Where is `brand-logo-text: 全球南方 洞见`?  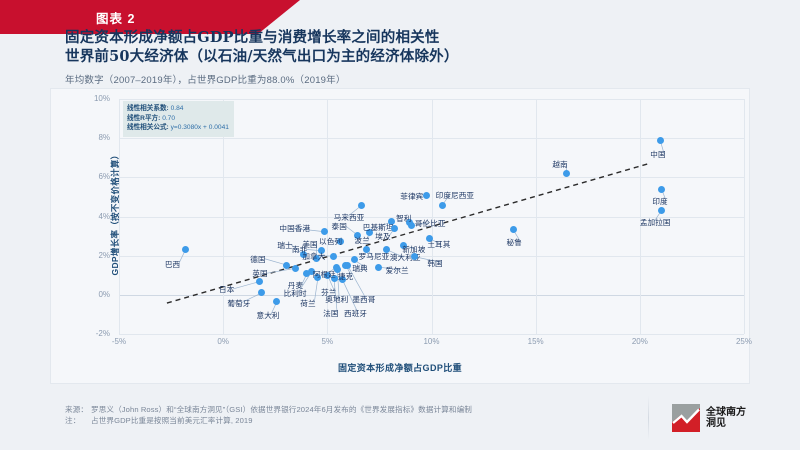
brand-logo-text: 全球南方 洞见 is located at coordinates (726, 418).